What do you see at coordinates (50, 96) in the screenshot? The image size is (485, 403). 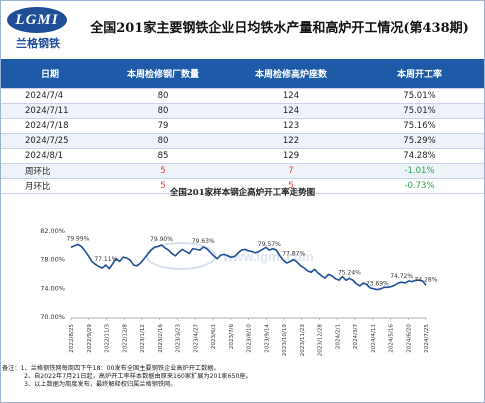 I see `cell-date: 2024/7/4` at bounding box center [50, 96].